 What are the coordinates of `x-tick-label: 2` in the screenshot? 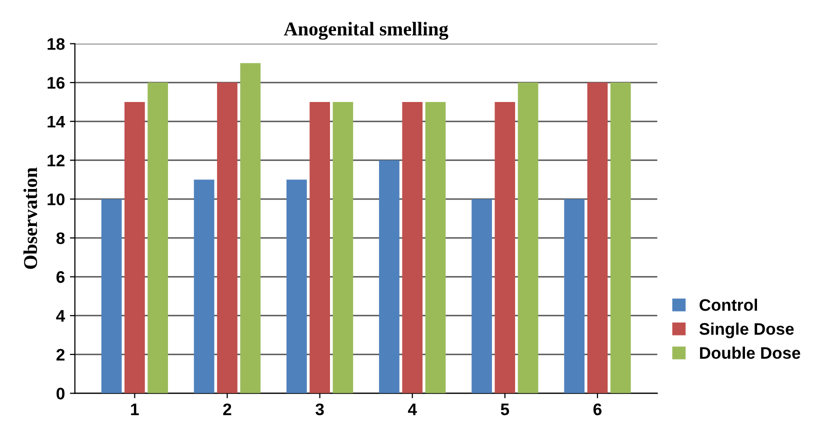 It's located at (227, 409).